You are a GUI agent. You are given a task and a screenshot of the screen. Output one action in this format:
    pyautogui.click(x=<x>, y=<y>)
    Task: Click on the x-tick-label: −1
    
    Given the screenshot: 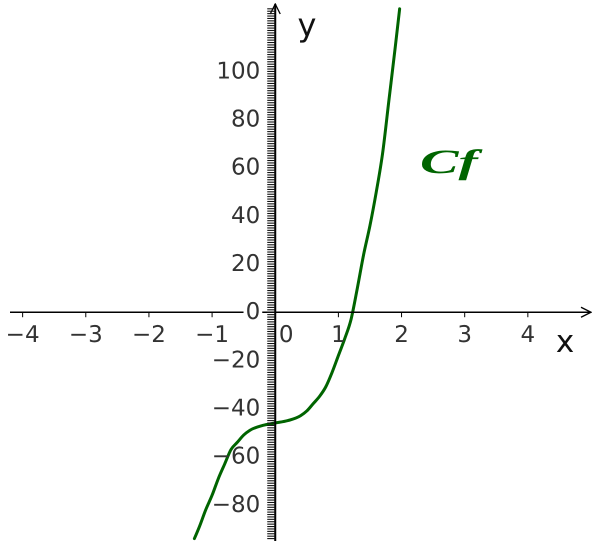 What is the action you would take?
    pyautogui.click(x=212, y=335)
    